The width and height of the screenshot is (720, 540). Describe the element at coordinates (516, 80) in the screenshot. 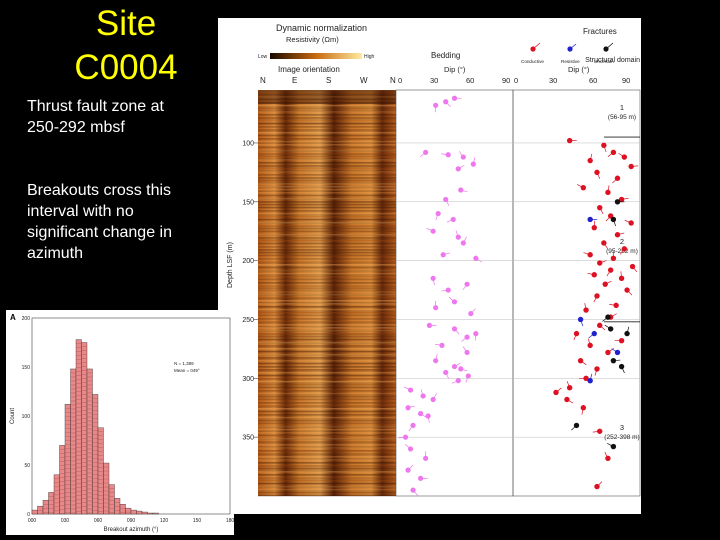

I see `frac-tick-0: 0` at that location.